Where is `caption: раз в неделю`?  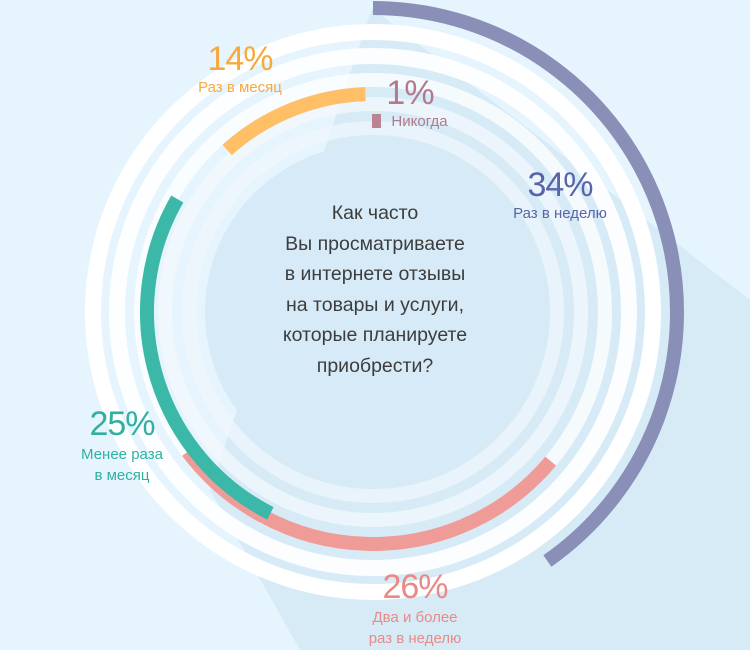 caption: раз в неделю is located at coordinates (415, 639).